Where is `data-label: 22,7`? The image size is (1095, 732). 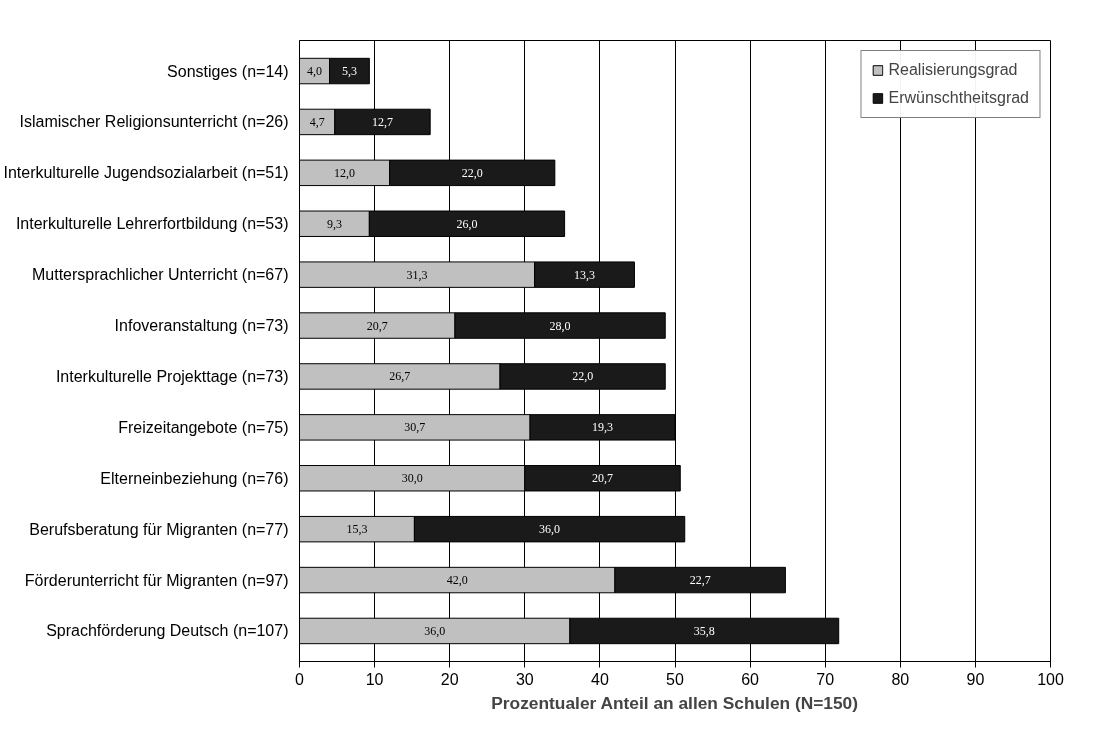 data-label: 22,7 is located at coordinates (700, 580).